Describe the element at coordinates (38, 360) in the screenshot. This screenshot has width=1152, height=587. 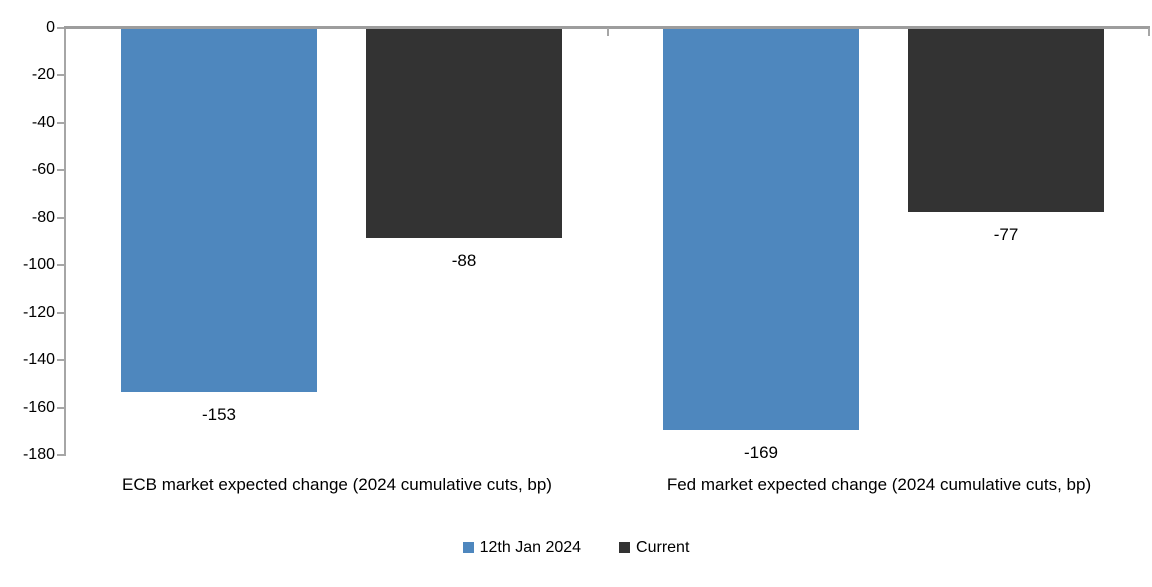
I see `y-axis-tick-label: -140` at that location.